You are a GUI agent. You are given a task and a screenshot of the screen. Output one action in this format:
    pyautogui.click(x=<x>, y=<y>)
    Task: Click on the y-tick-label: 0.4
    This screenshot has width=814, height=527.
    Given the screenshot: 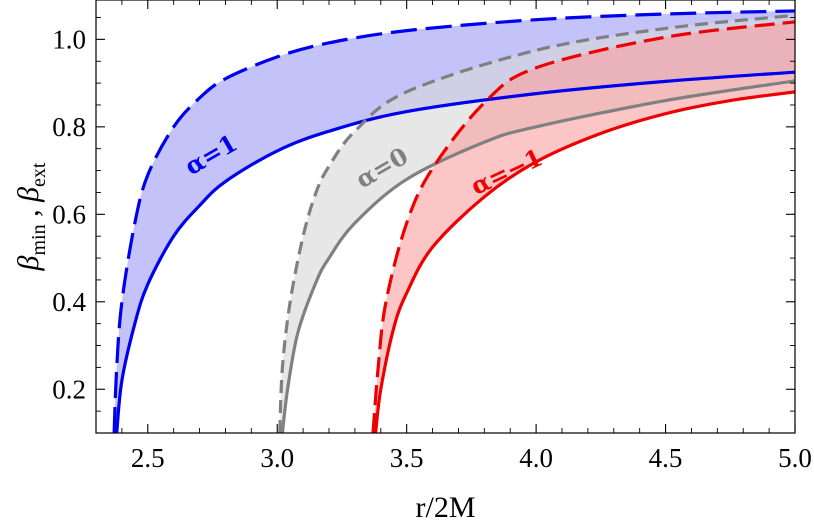 What is the action you would take?
    pyautogui.click(x=69, y=302)
    